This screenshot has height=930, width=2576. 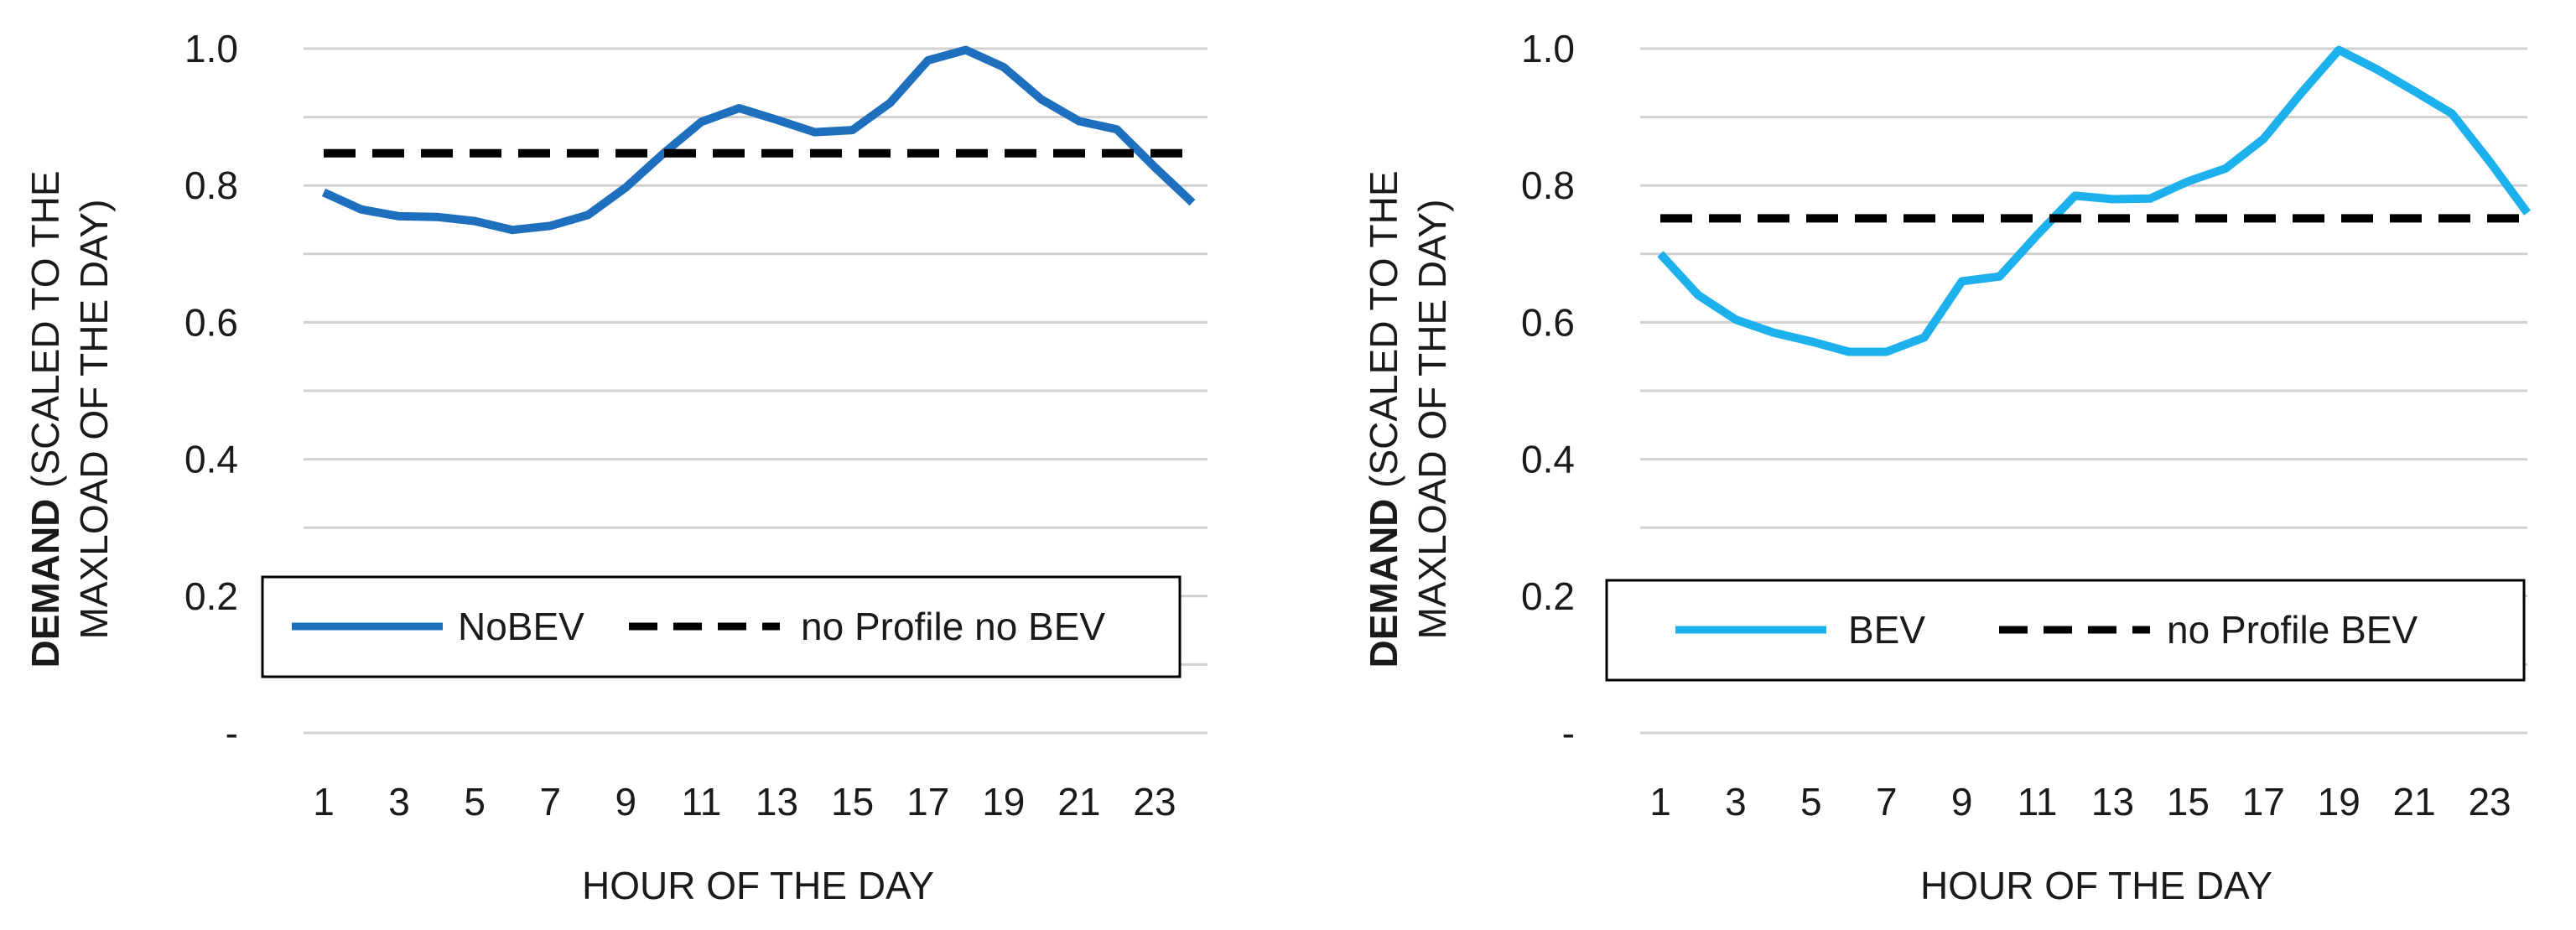 What do you see at coordinates (721, 626) in the screenshot?
I see `legend: NoBEV no Profile no BEV` at bounding box center [721, 626].